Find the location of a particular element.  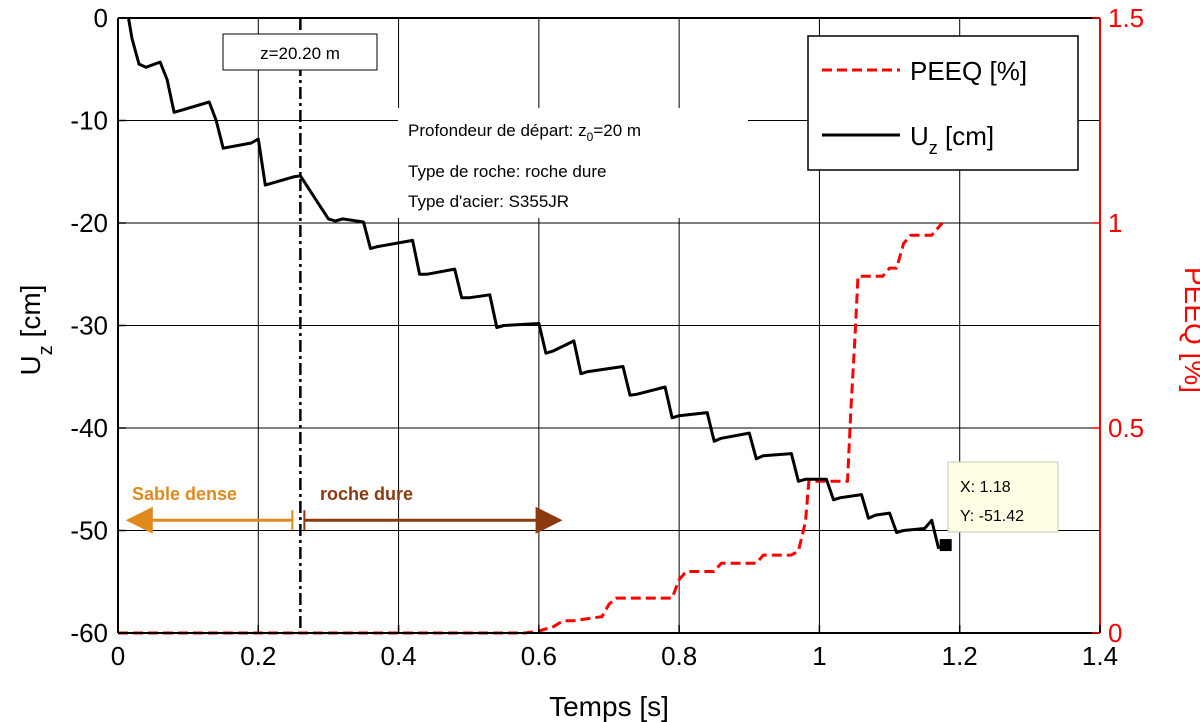

y-left-tick-label: -40 is located at coordinates (89, 428).